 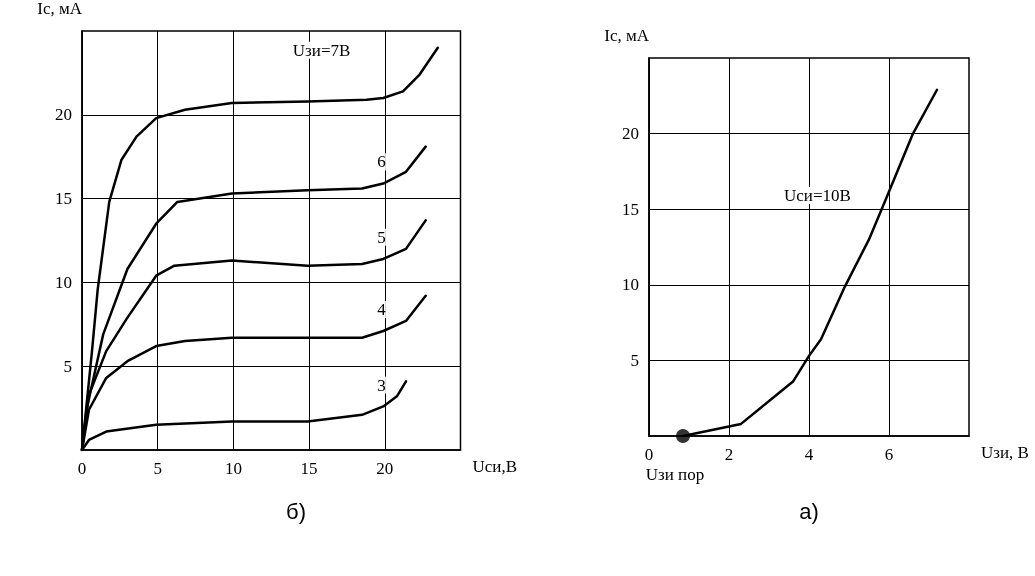 I want to click on series-label: 4, so click(x=382, y=310).